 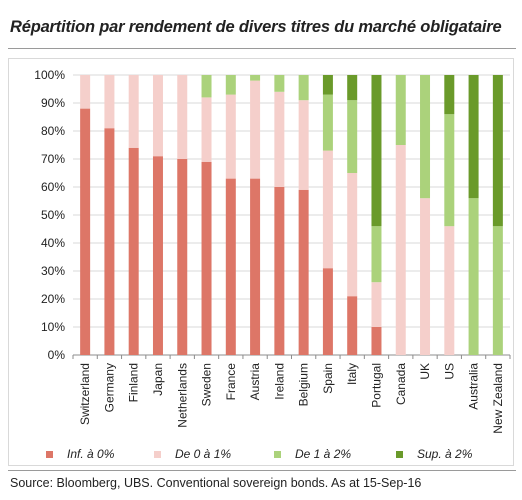 What do you see at coordinates (279, 381) in the screenshot?
I see `x-tick-label: Ireland` at bounding box center [279, 381].